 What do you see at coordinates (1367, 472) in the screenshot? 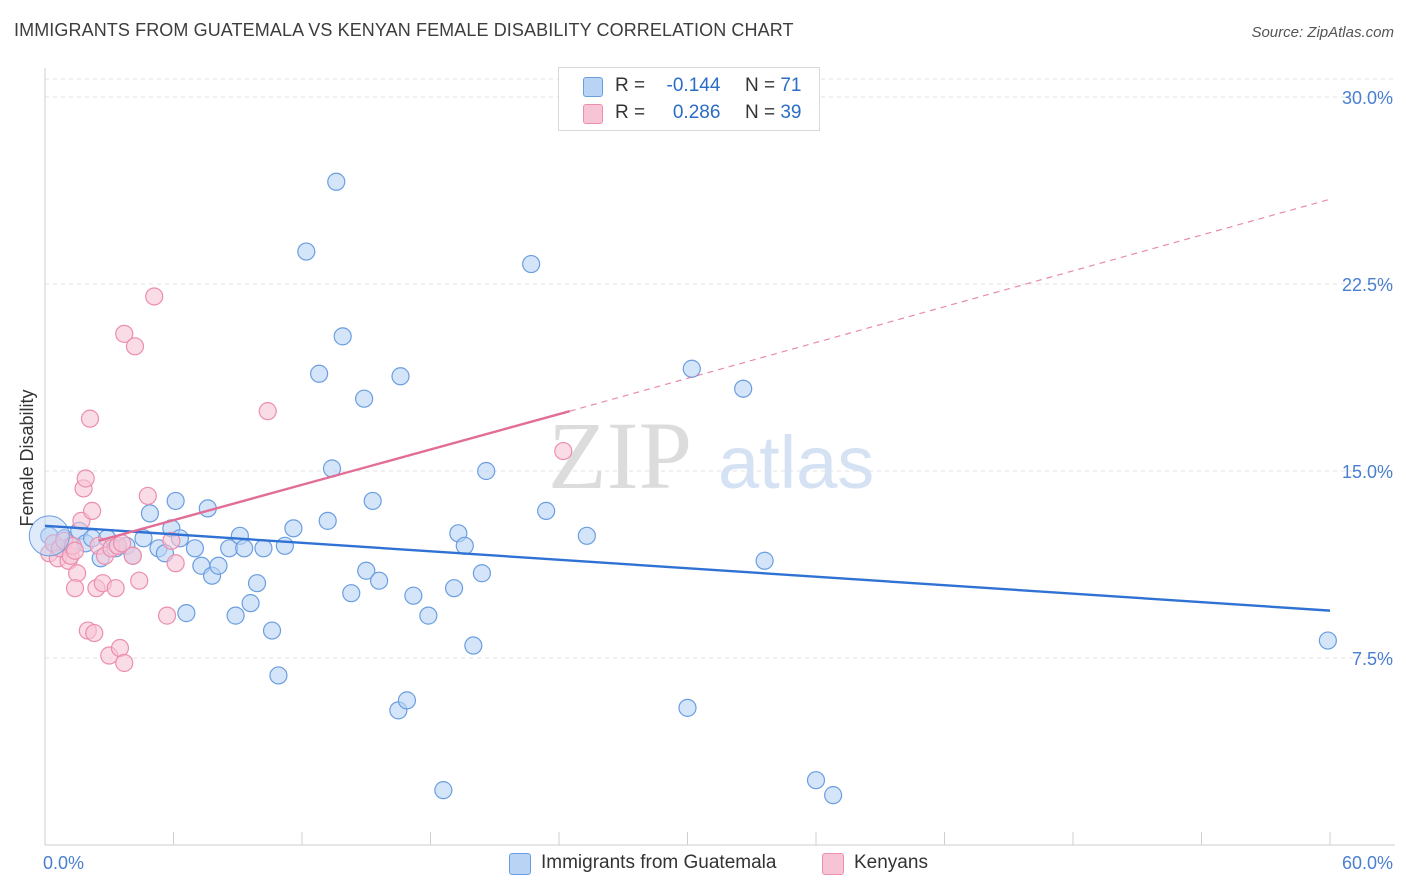
I see `y-tick-label: 15.0%` at bounding box center [1367, 472].